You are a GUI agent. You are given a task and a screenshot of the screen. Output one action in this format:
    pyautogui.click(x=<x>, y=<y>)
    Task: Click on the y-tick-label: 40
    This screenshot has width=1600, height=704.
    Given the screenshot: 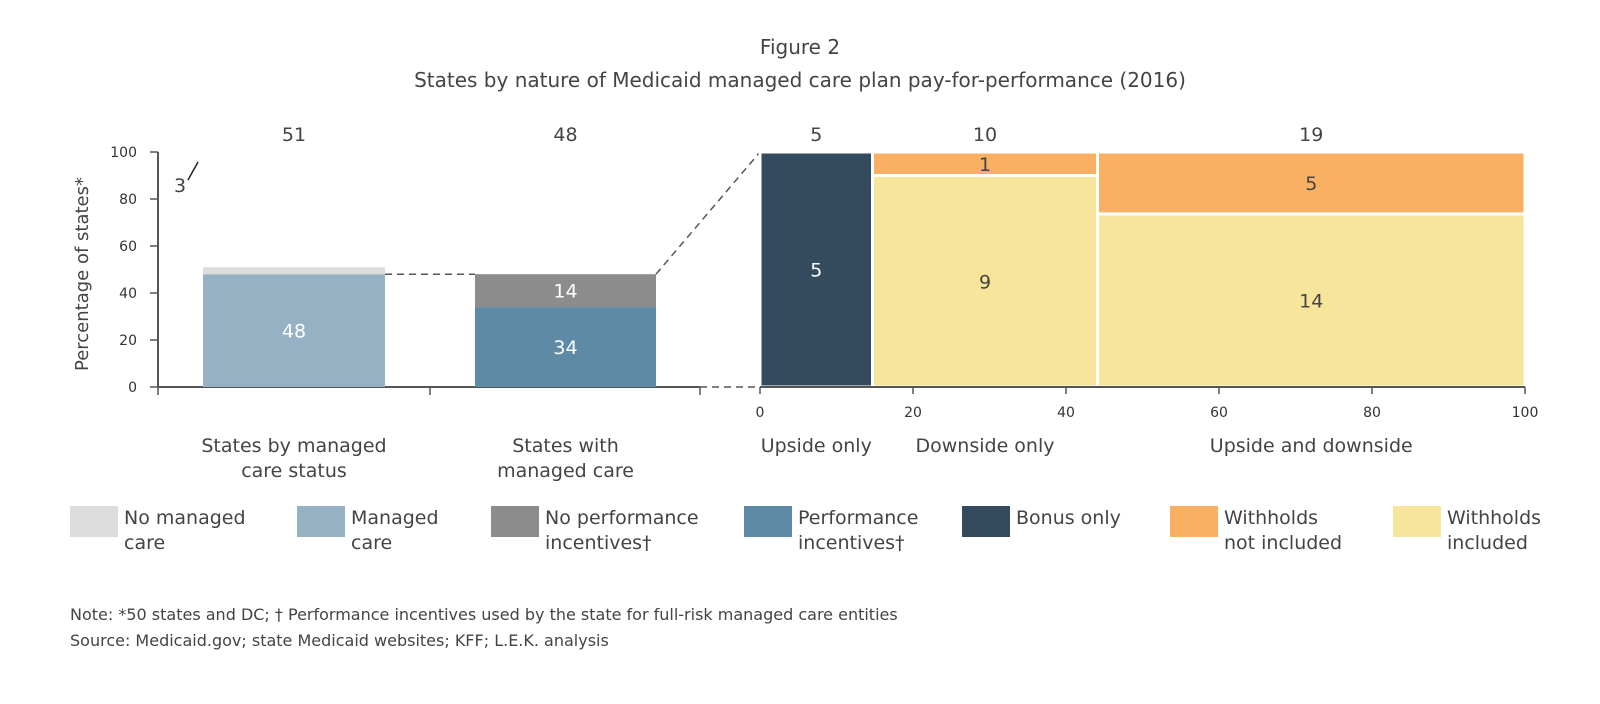 What is the action you would take?
    pyautogui.click(x=128, y=294)
    